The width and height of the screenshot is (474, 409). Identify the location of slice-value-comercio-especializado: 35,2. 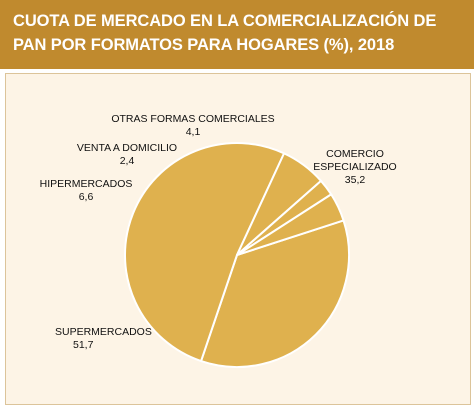
(355, 180).